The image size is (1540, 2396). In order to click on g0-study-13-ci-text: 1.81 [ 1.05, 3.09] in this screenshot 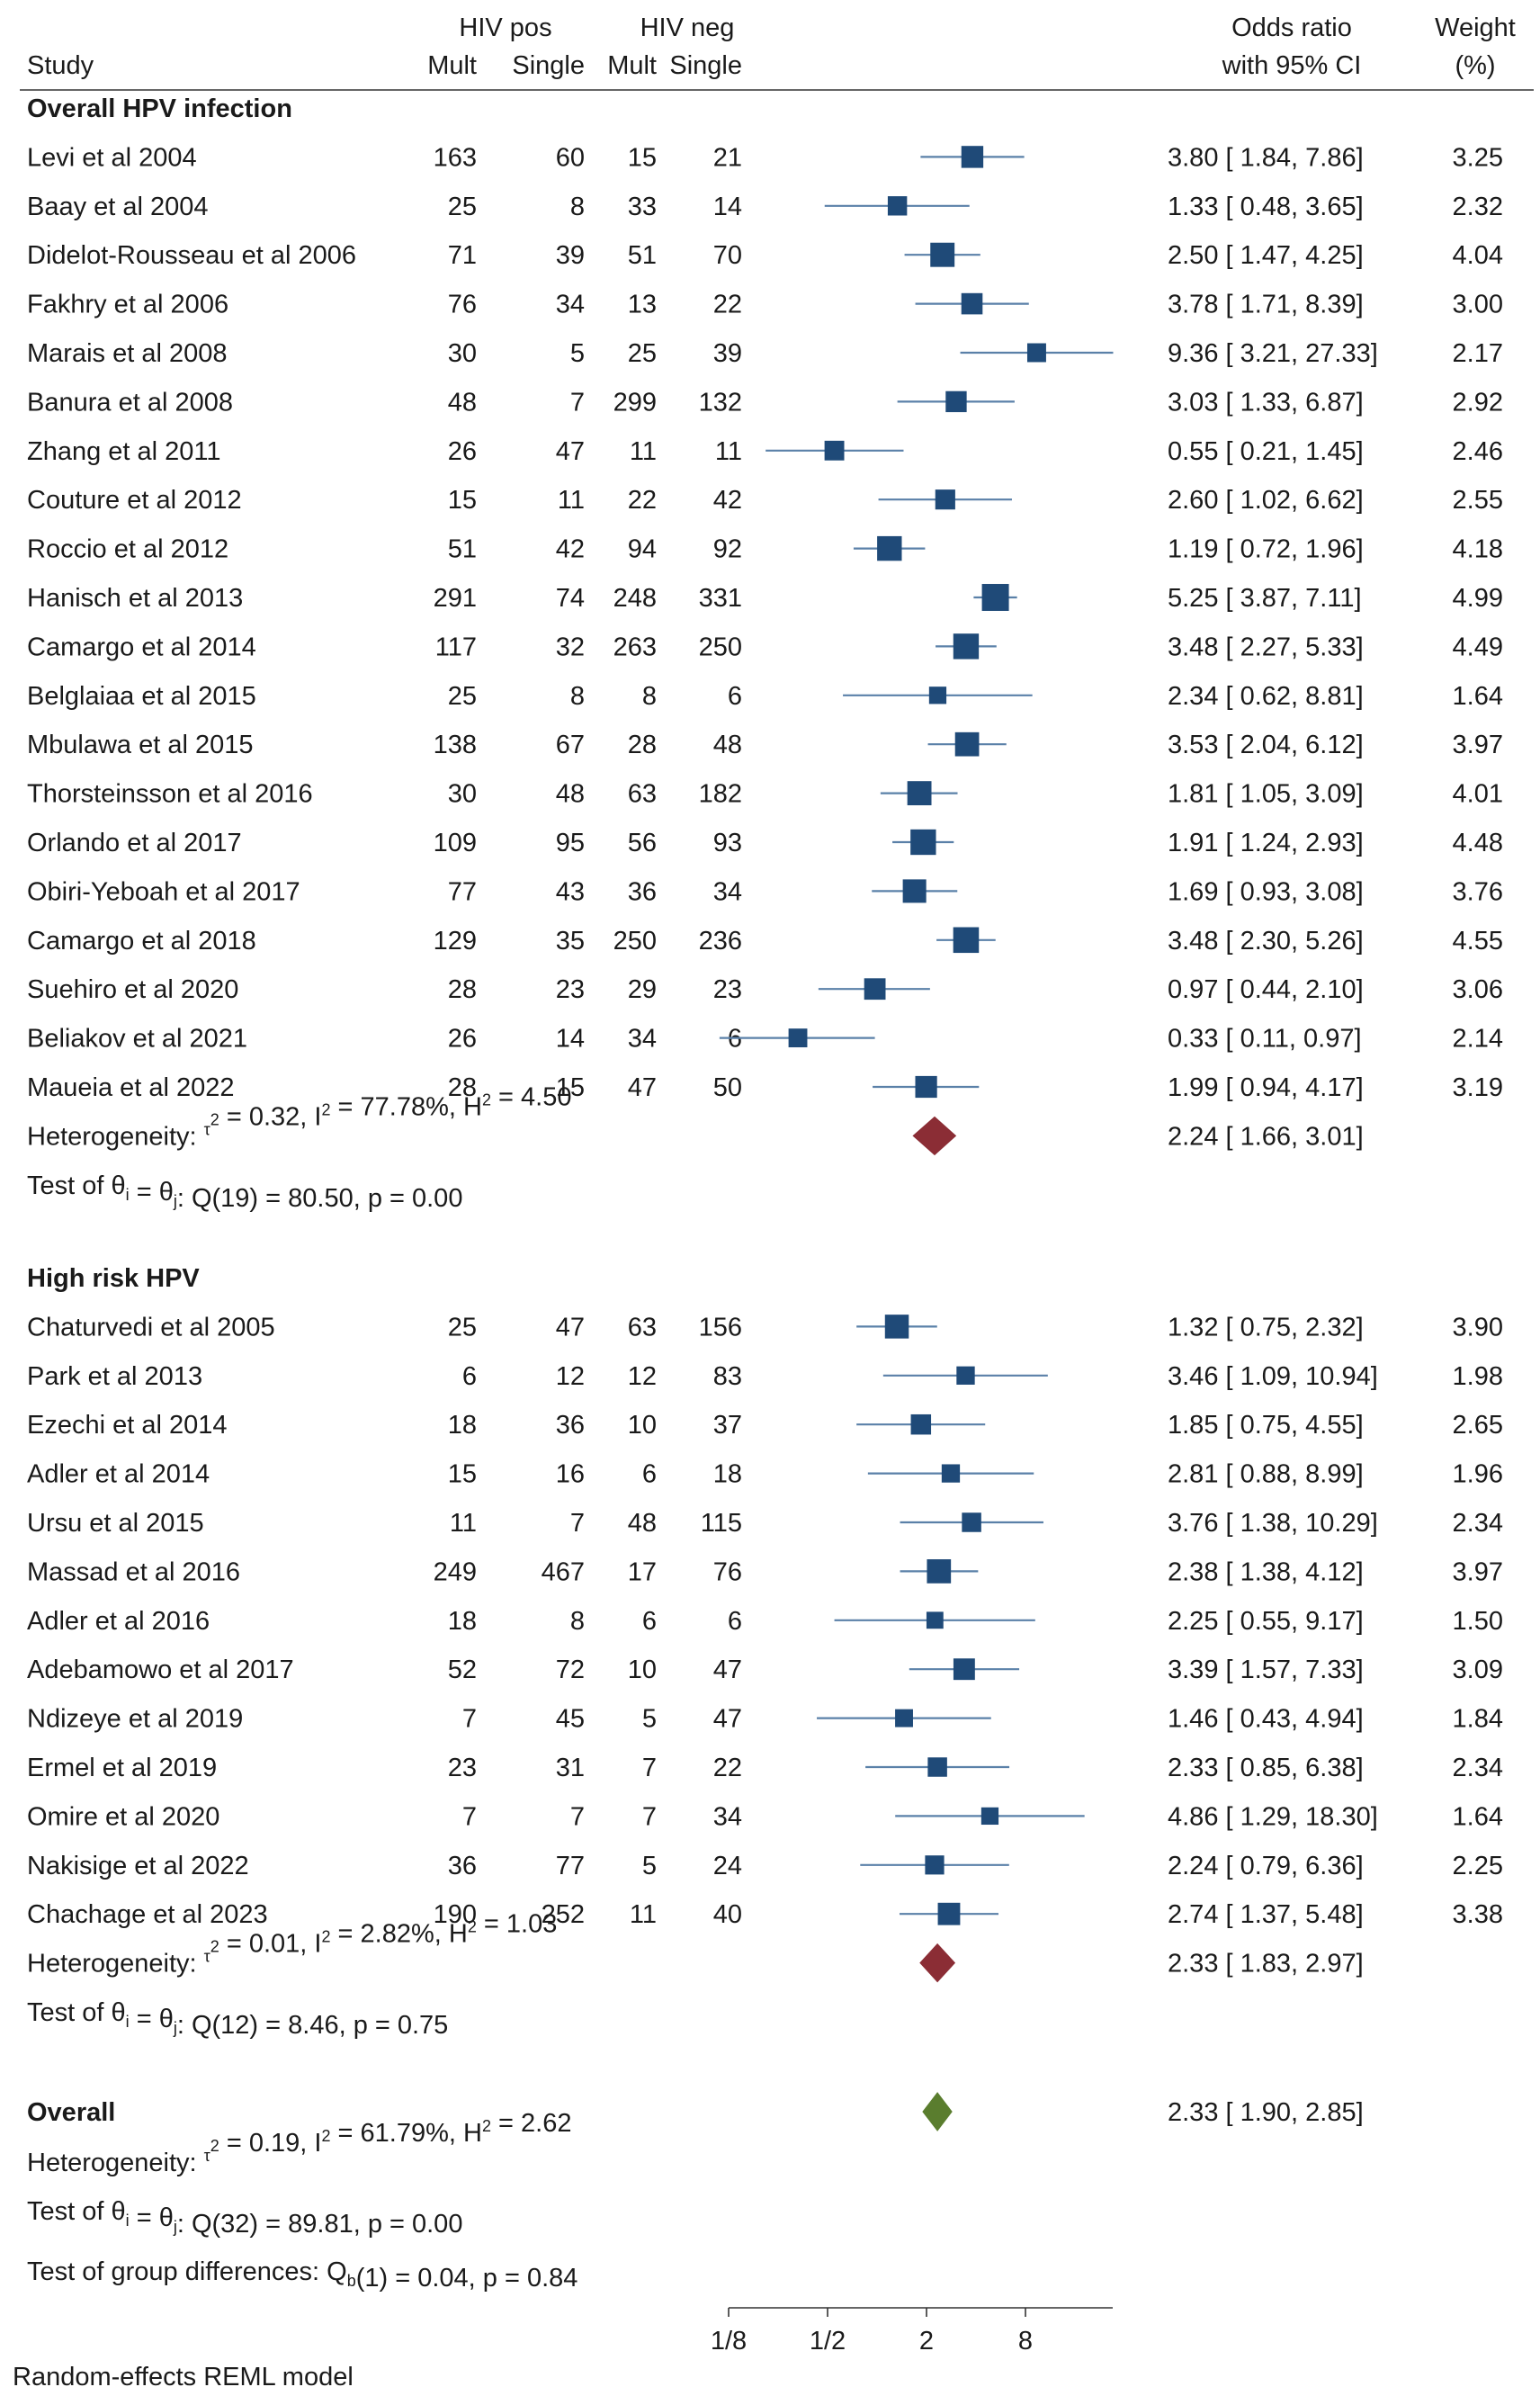, I will do `click(1266, 795)`.